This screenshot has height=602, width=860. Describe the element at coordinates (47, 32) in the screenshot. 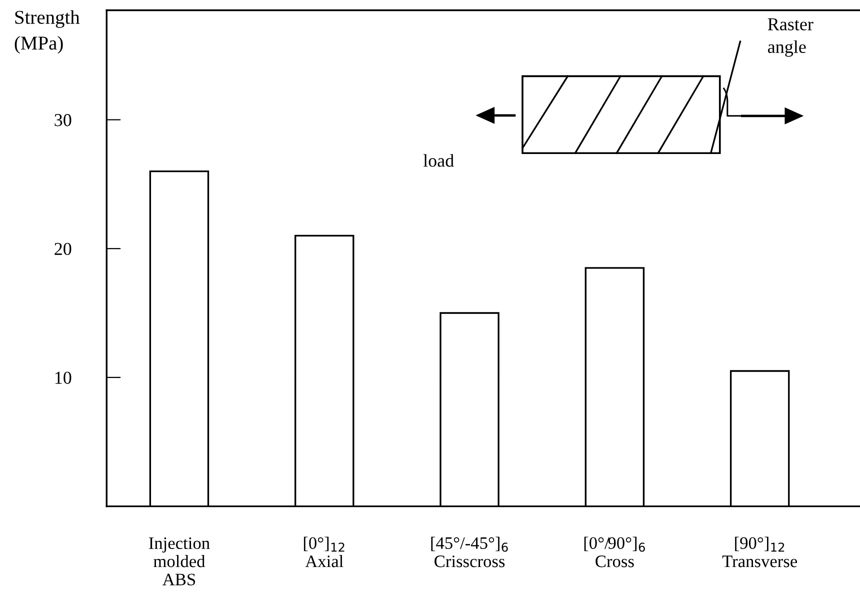

I see `y-axis-title: Strength (MPa)` at that location.